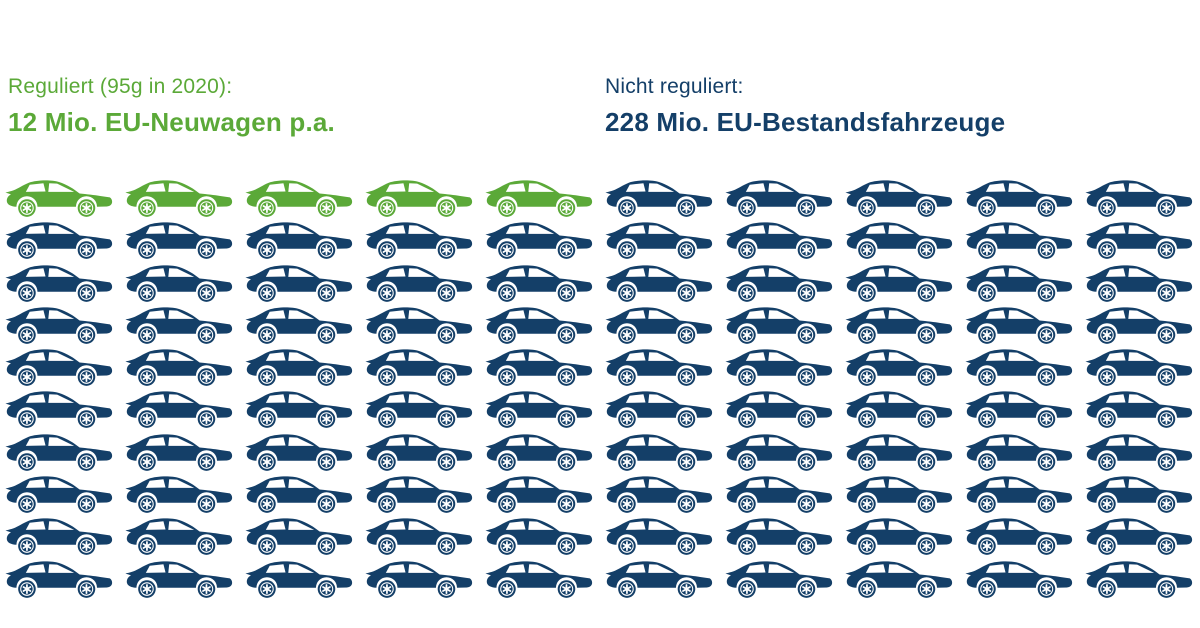 Image resolution: width=1200 pixels, height=628 pixels. Describe the element at coordinates (805, 122) in the screenshot. I see `unregulated-title: 228 Mio. EU-Bestandsfahrzeuge` at that location.